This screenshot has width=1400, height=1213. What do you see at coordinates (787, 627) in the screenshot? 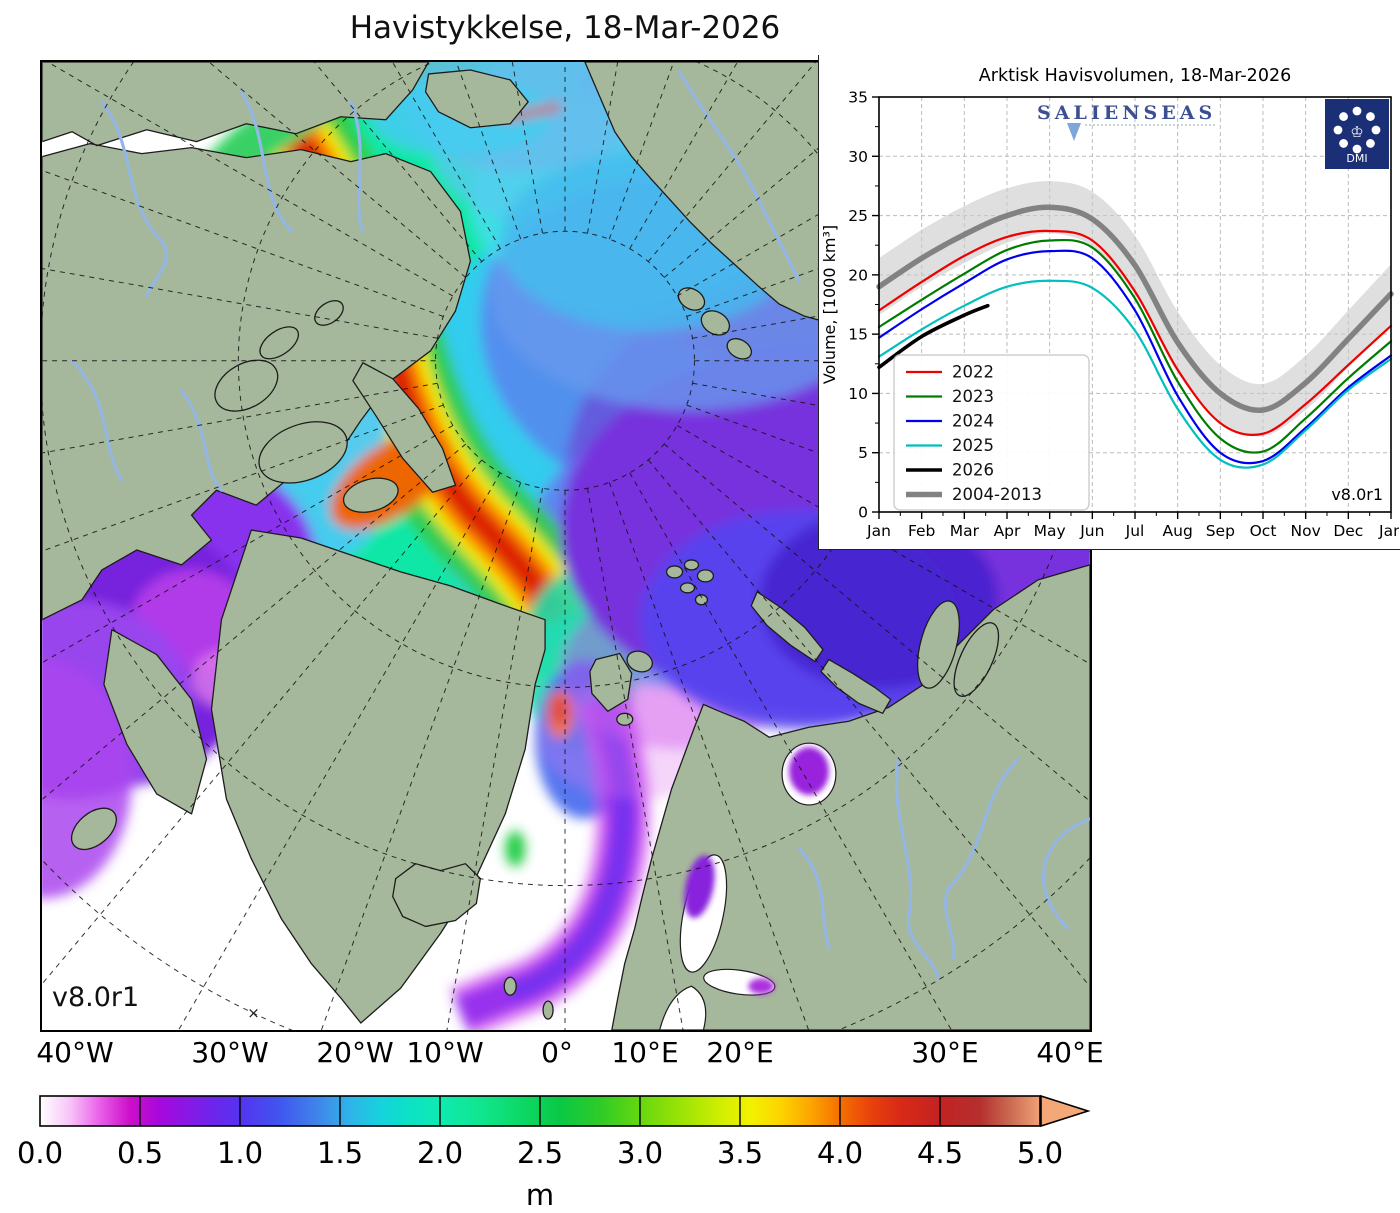
I see `land-novaya-zemlya` at bounding box center [787, 627].